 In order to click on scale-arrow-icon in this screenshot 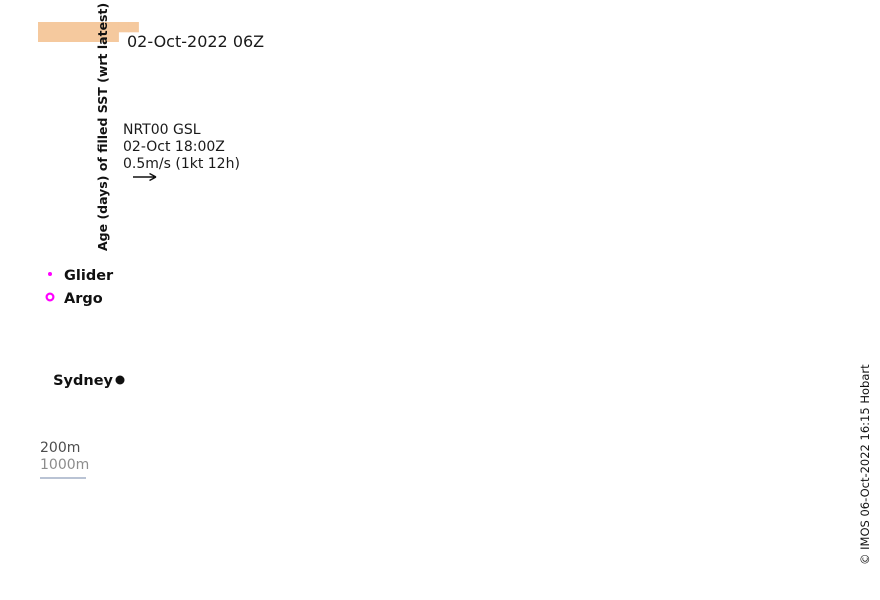, I will do `click(145, 177)`.